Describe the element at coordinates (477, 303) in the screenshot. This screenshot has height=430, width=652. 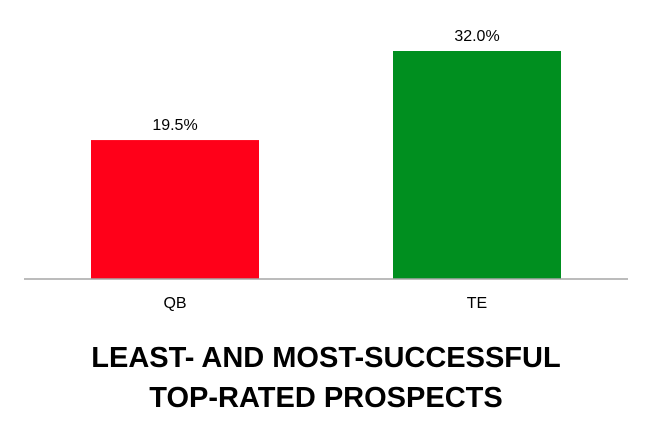
I see `tick-label-te: TE` at that location.